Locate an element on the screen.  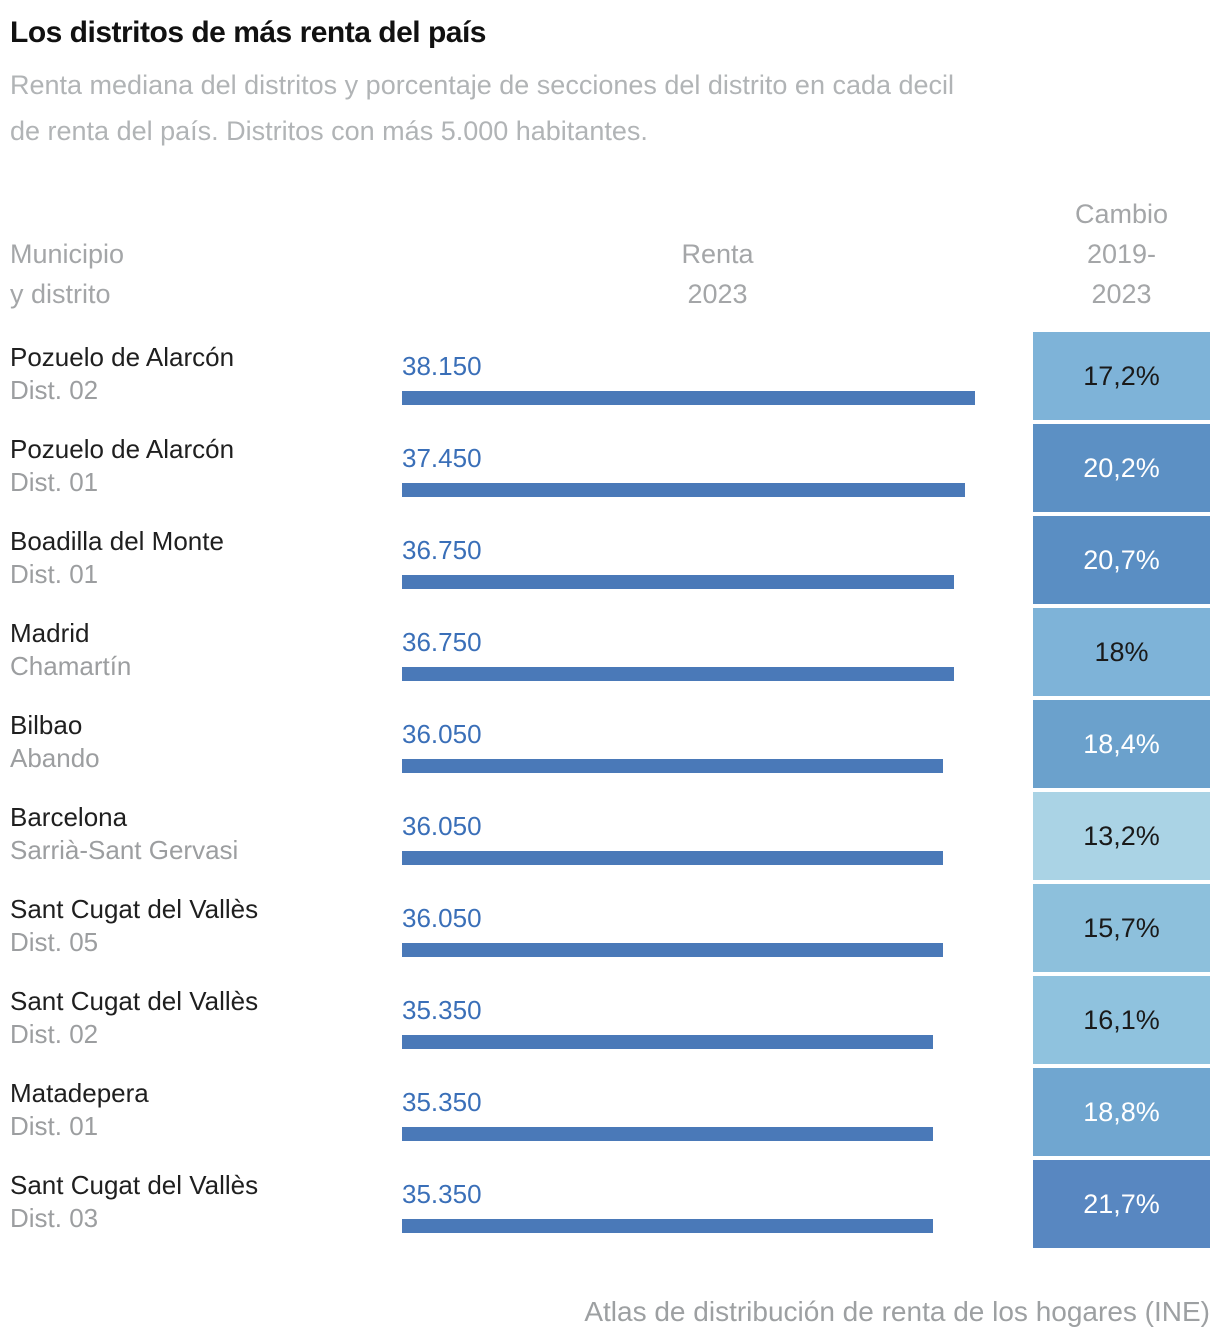
district-label: Chamartín is located at coordinates (71, 666).